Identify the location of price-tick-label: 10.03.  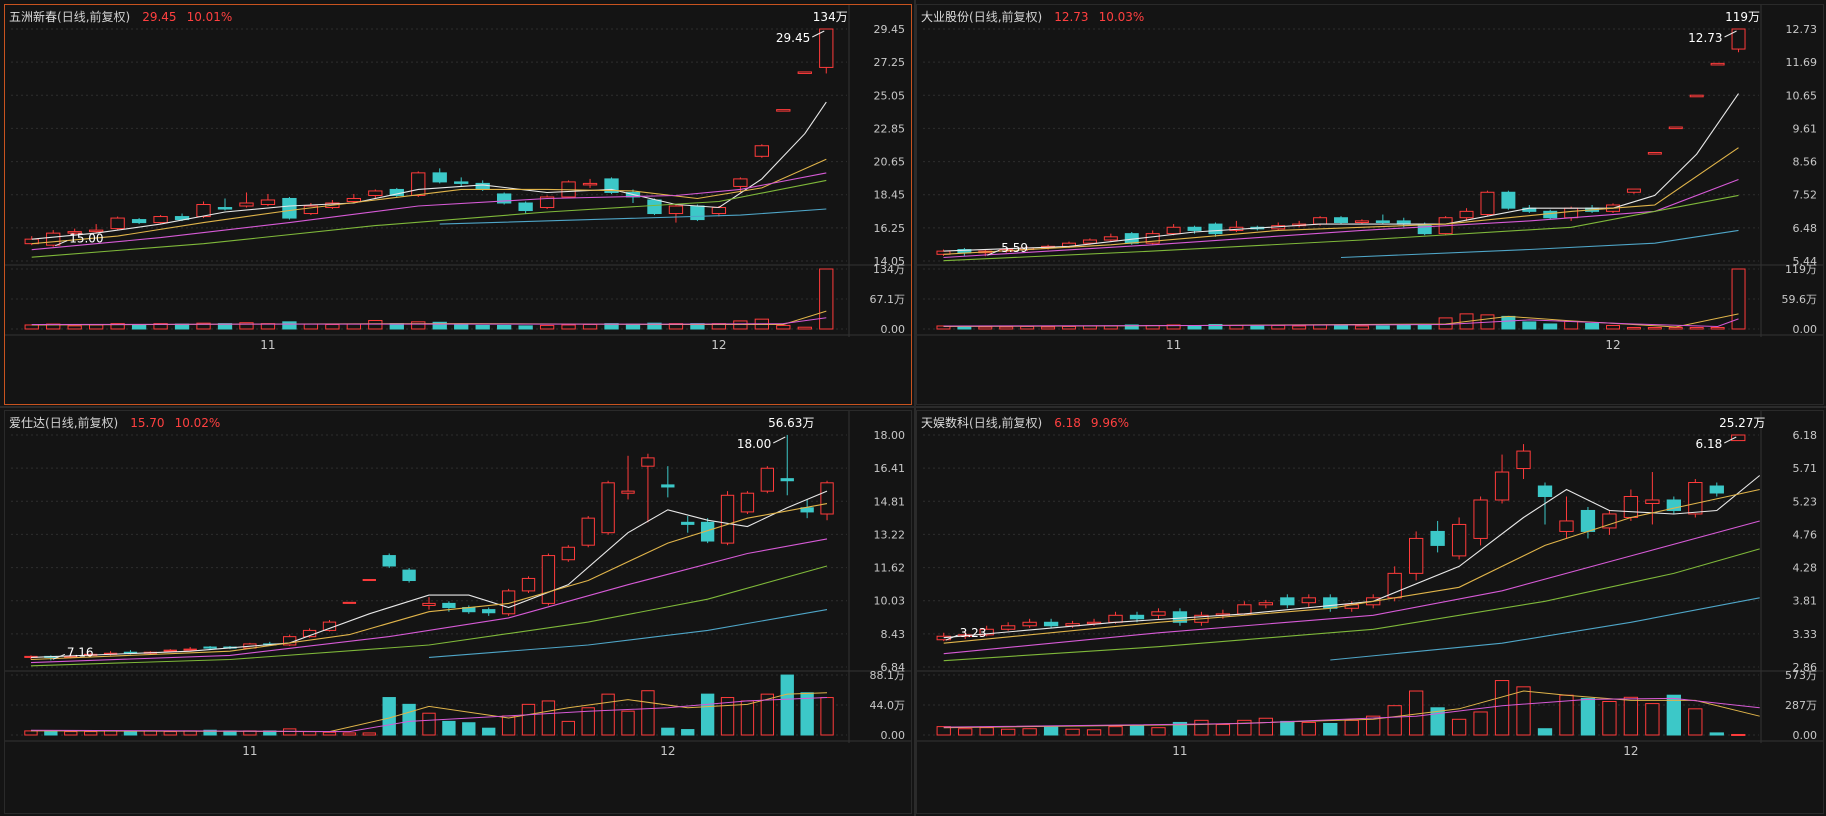
(890, 601).